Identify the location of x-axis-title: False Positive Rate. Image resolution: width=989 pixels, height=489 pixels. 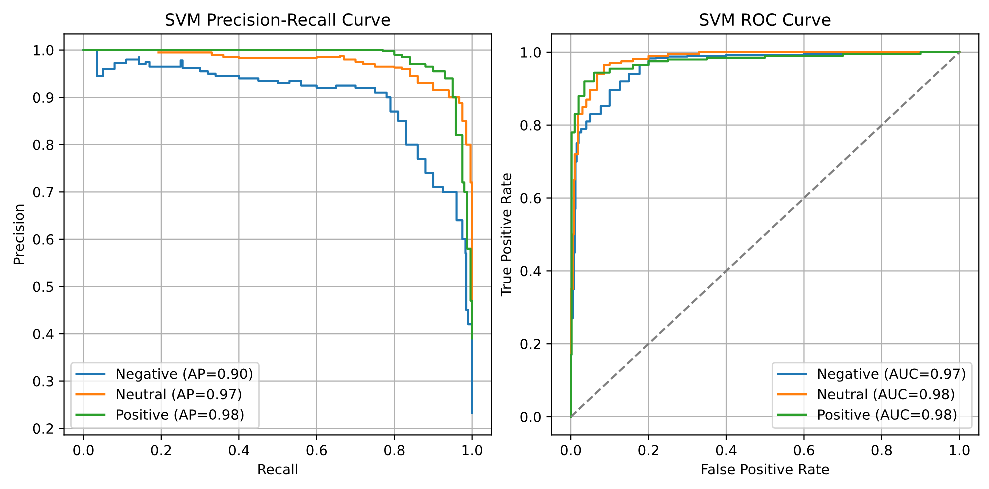
(766, 469).